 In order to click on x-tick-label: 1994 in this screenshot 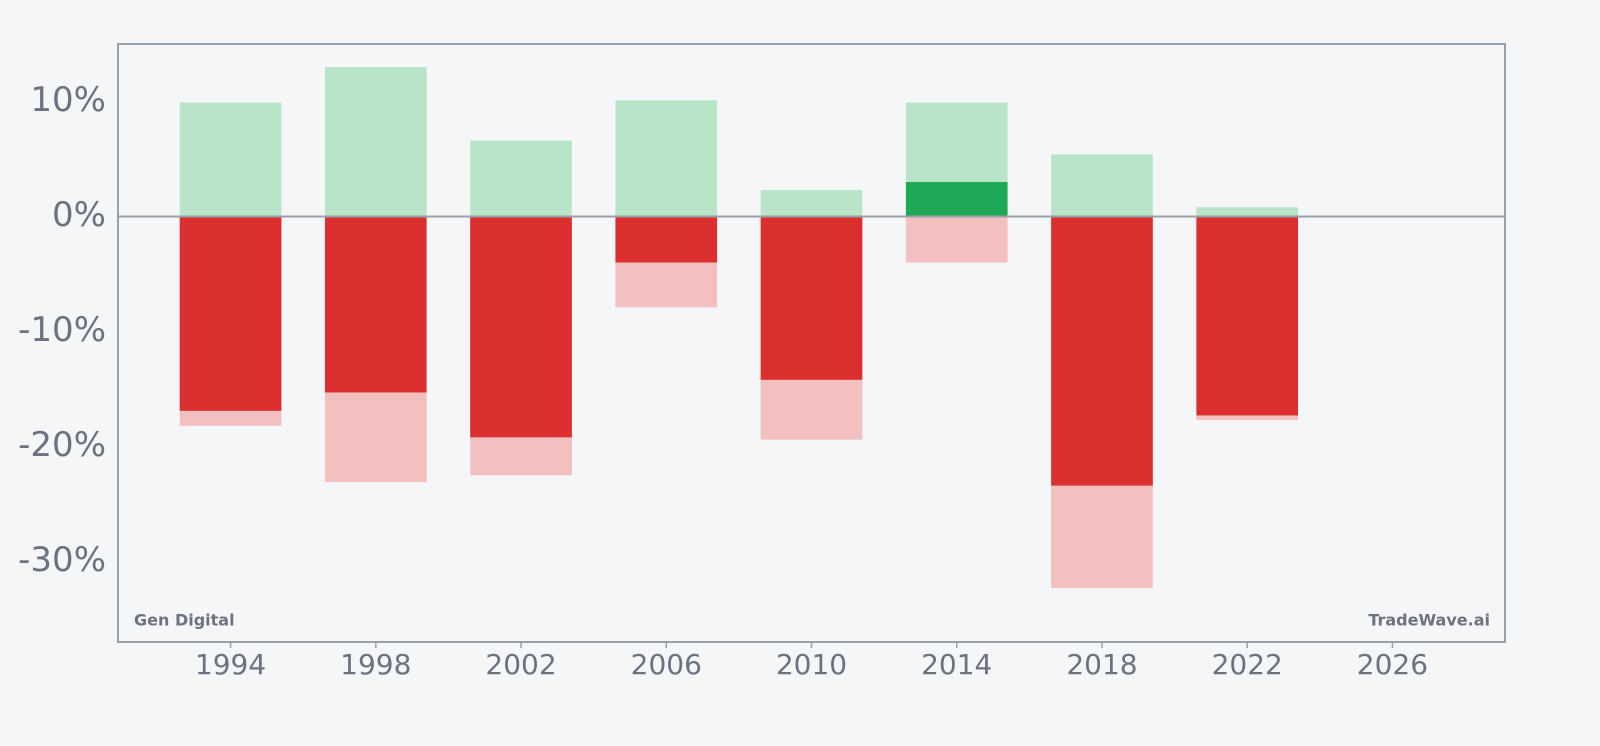, I will do `click(230, 664)`.